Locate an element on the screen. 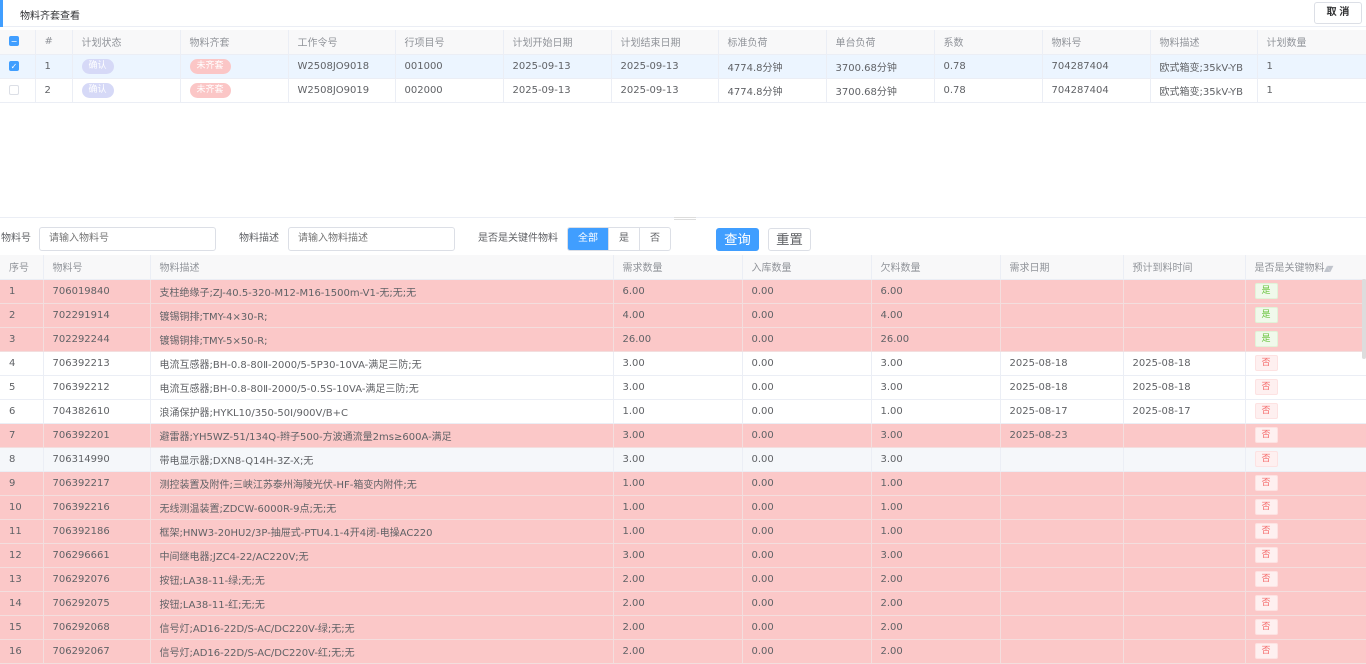  cell: 浪涌保护器;HYKL10/350-50I/900V/B+C is located at coordinates (382, 411).